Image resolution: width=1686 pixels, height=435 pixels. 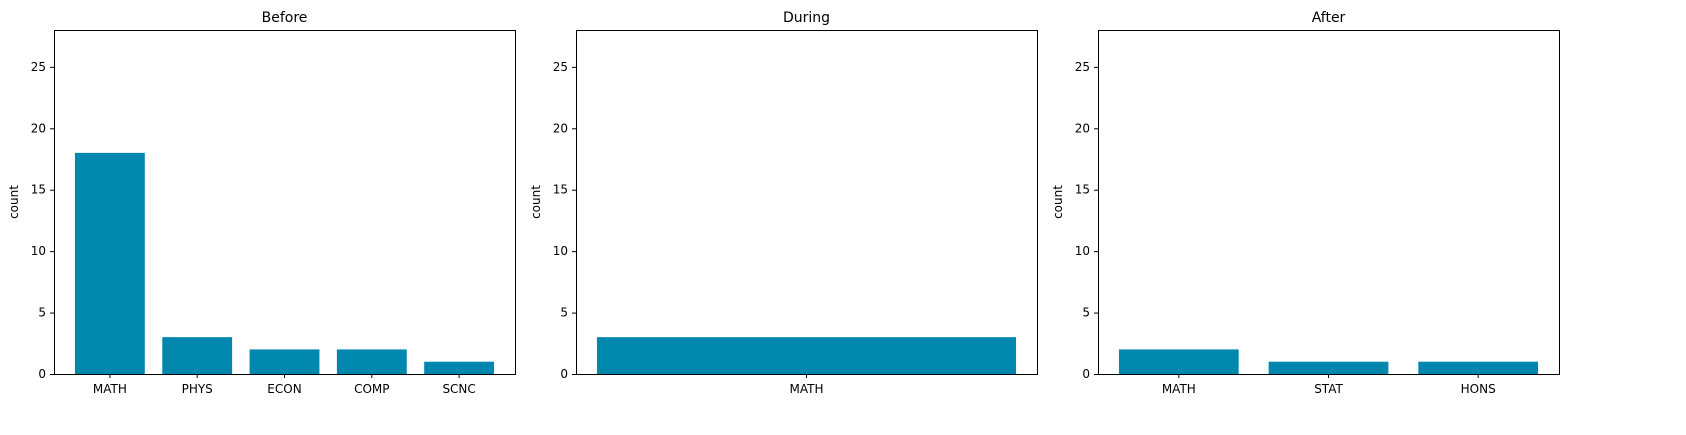 I want to click on bar-phys, so click(x=197, y=355).